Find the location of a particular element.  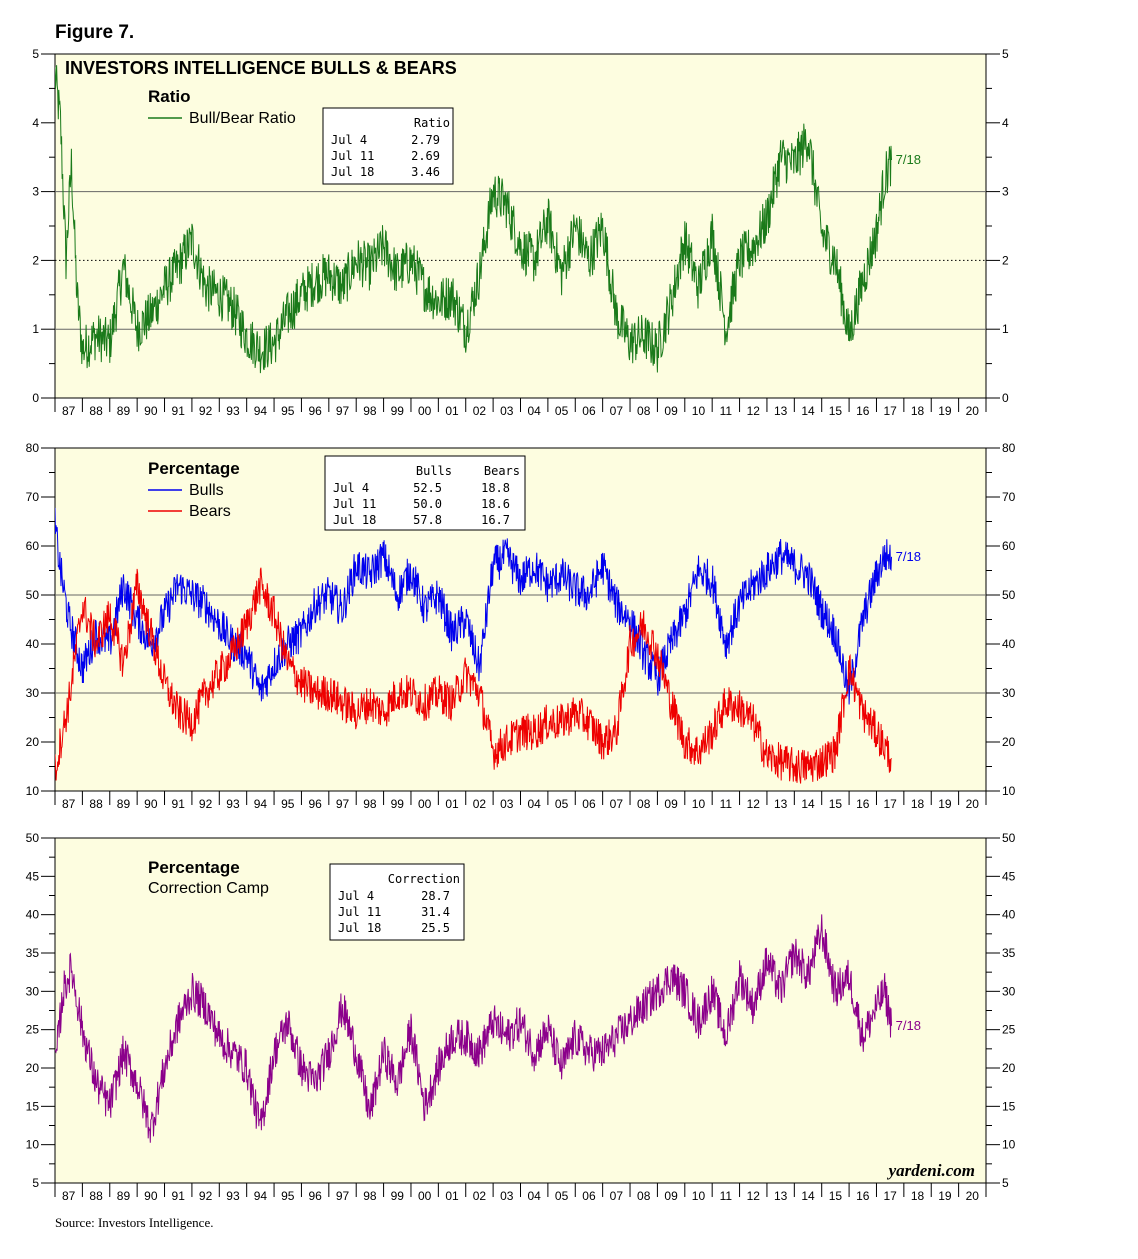

y-tick-label-left: 4 is located at coordinates (35, 123).